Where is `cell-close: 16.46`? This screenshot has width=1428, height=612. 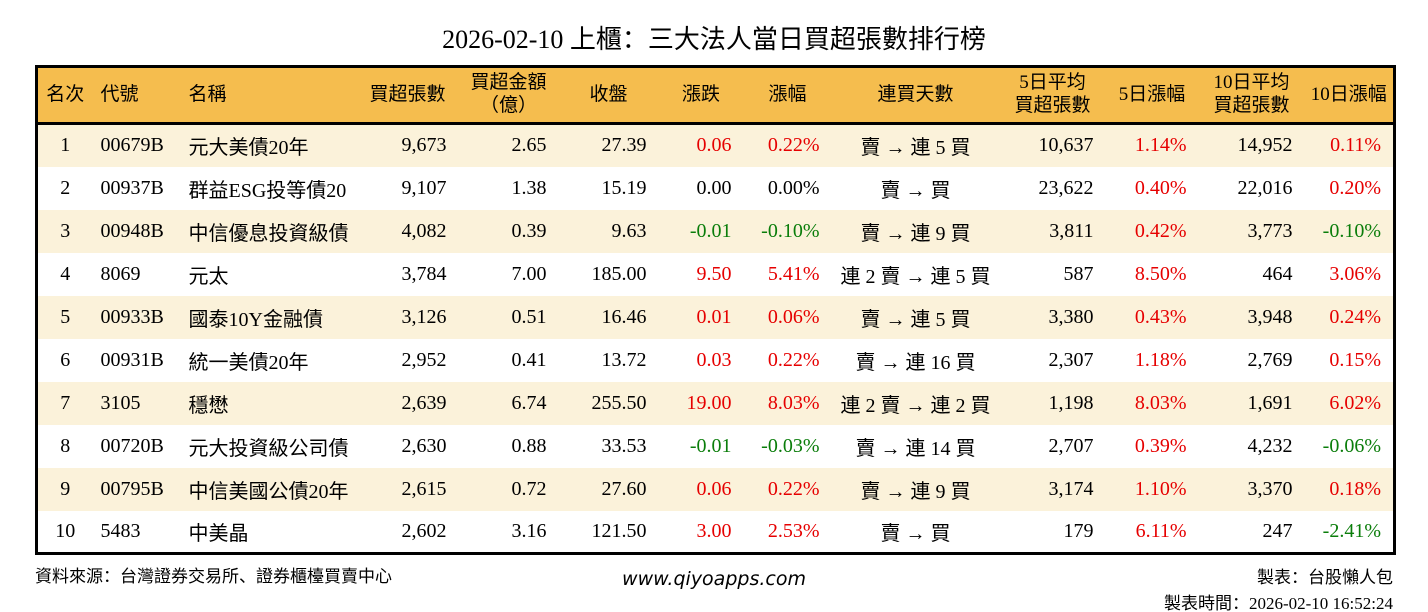
cell-close: 16.46 is located at coordinates (624, 316).